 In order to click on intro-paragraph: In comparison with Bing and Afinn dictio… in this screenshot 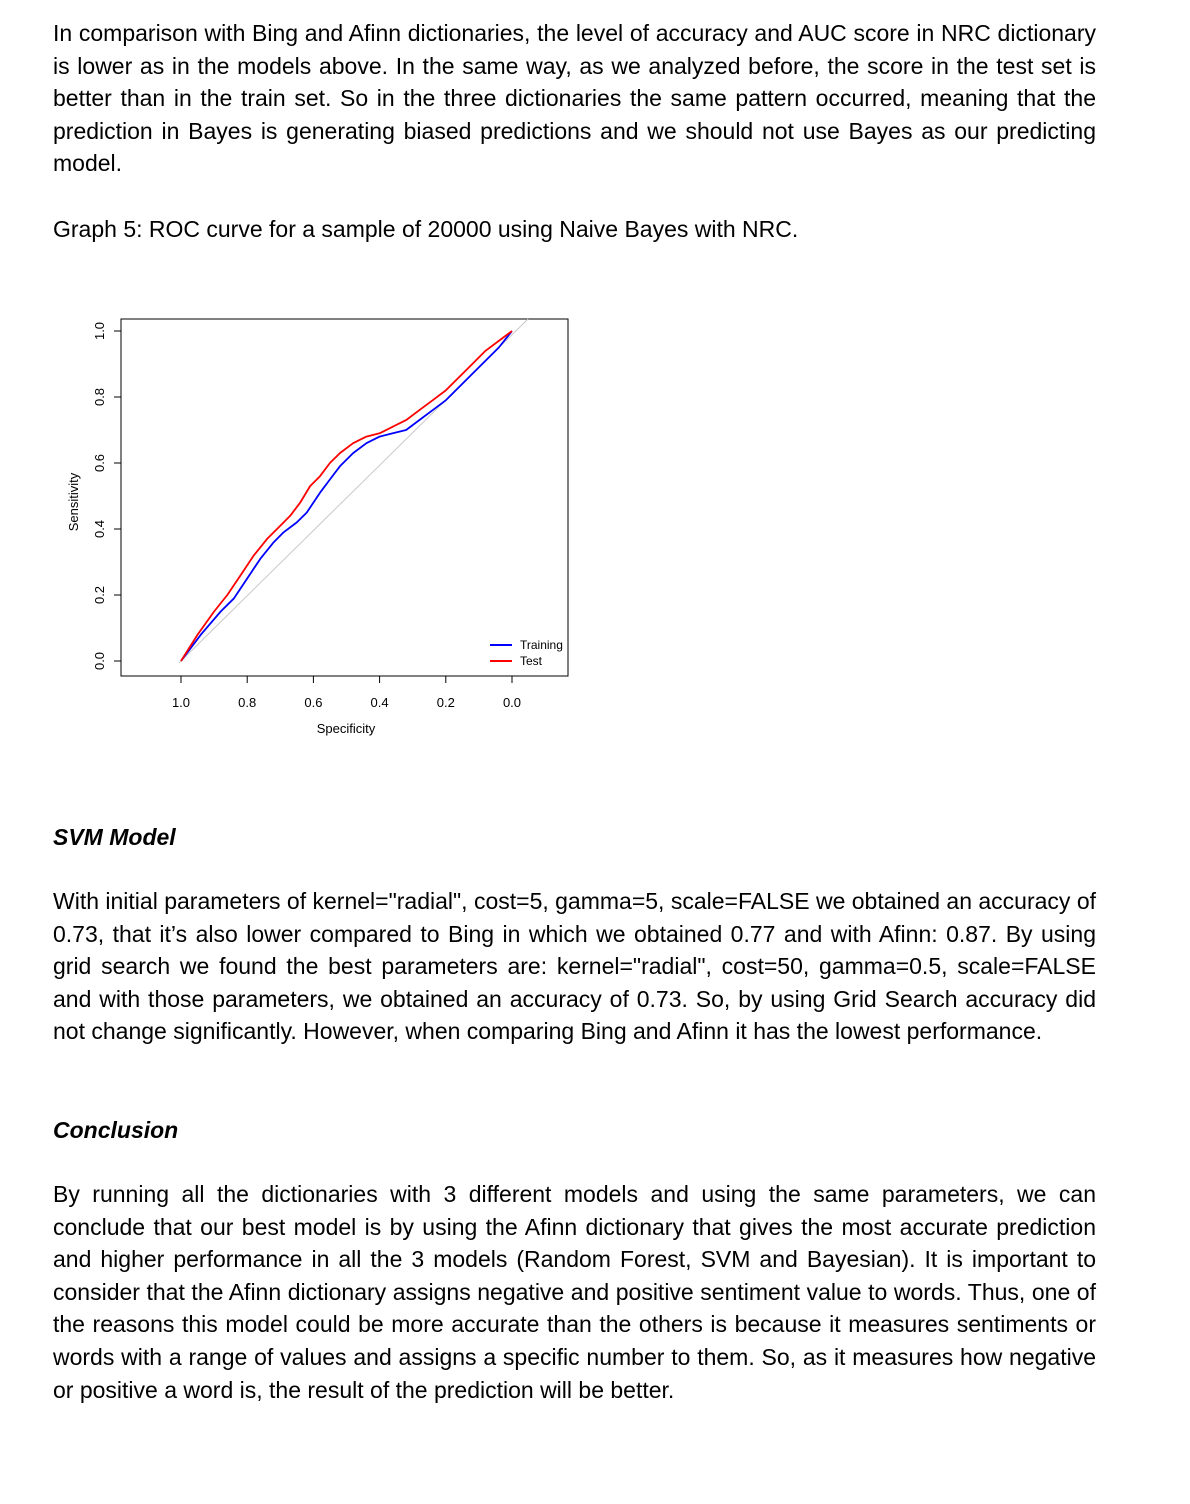, I will do `click(574, 98)`.